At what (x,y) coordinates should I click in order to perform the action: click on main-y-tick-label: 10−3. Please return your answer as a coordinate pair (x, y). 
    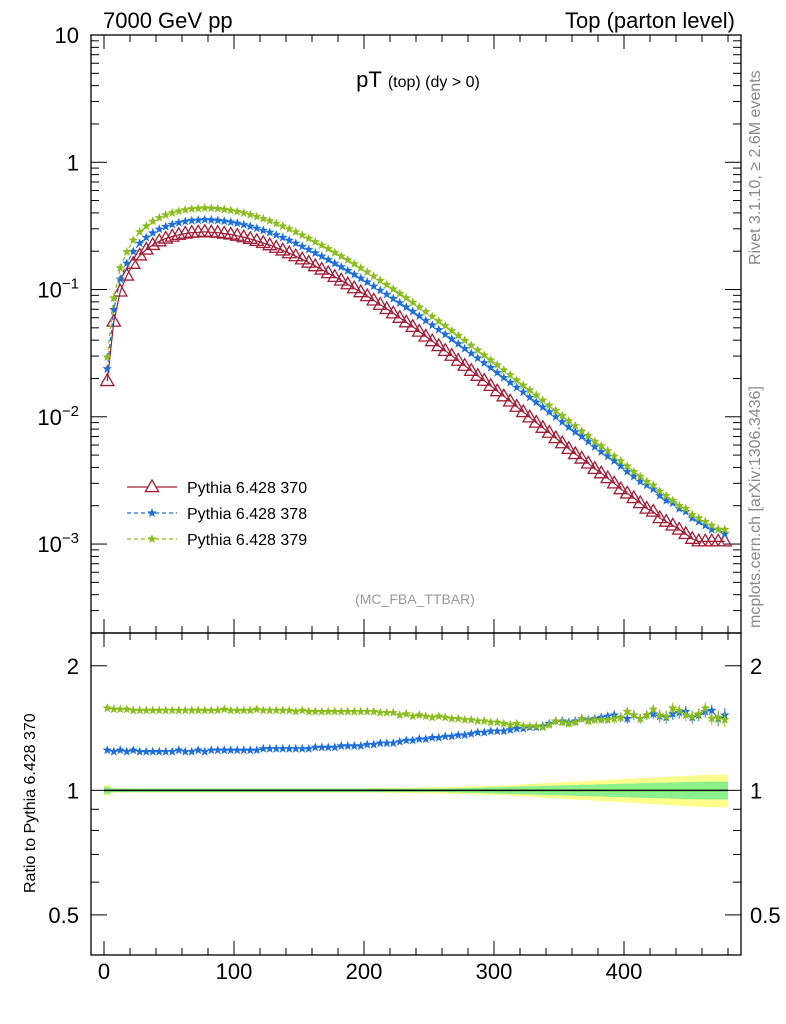
    Looking at the image, I should click on (58, 543).